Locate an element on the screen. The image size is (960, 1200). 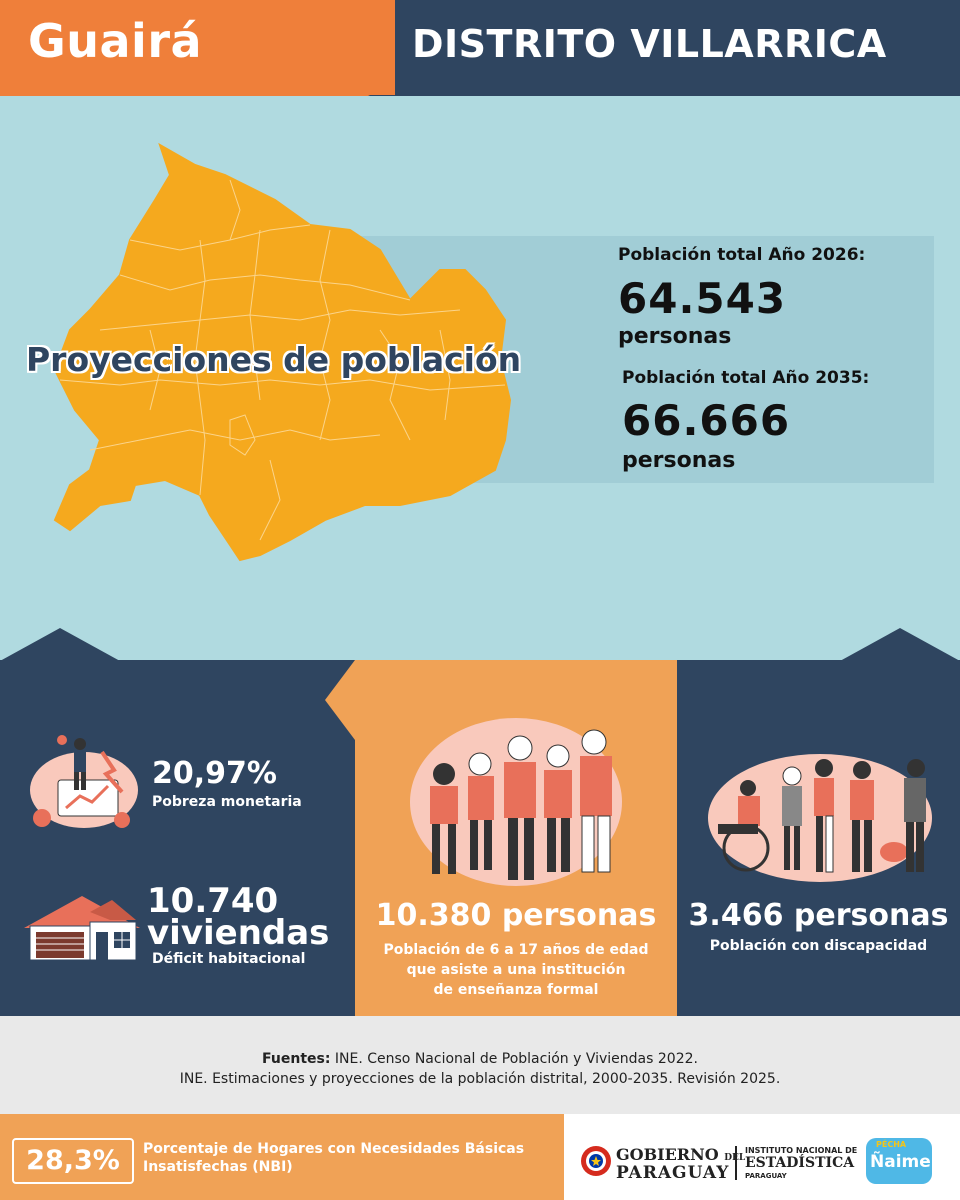
housing-value-line2: viviendas is located at coordinates (238, 933).